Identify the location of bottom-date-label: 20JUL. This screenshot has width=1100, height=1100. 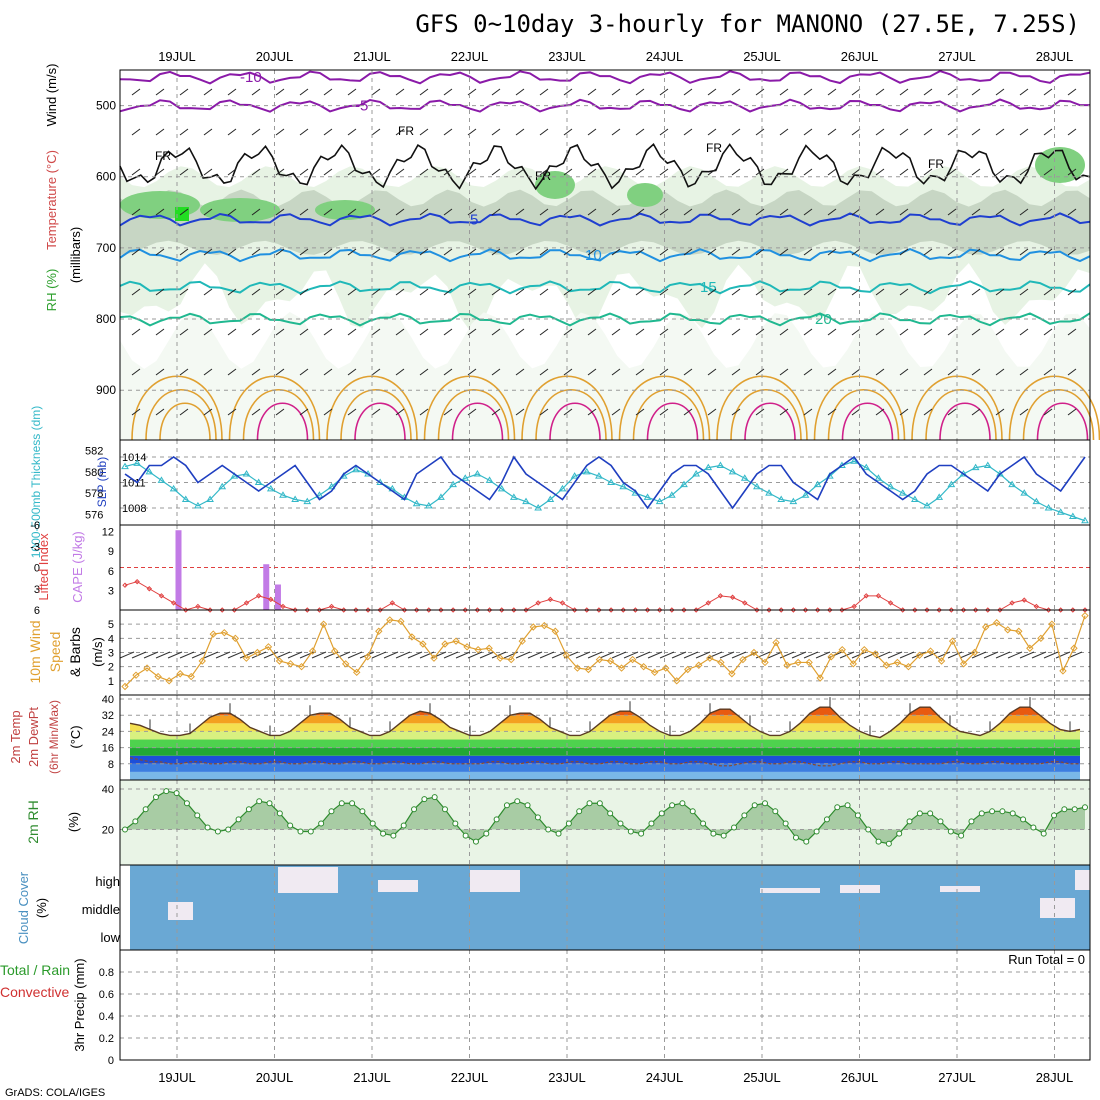
(275, 1077).